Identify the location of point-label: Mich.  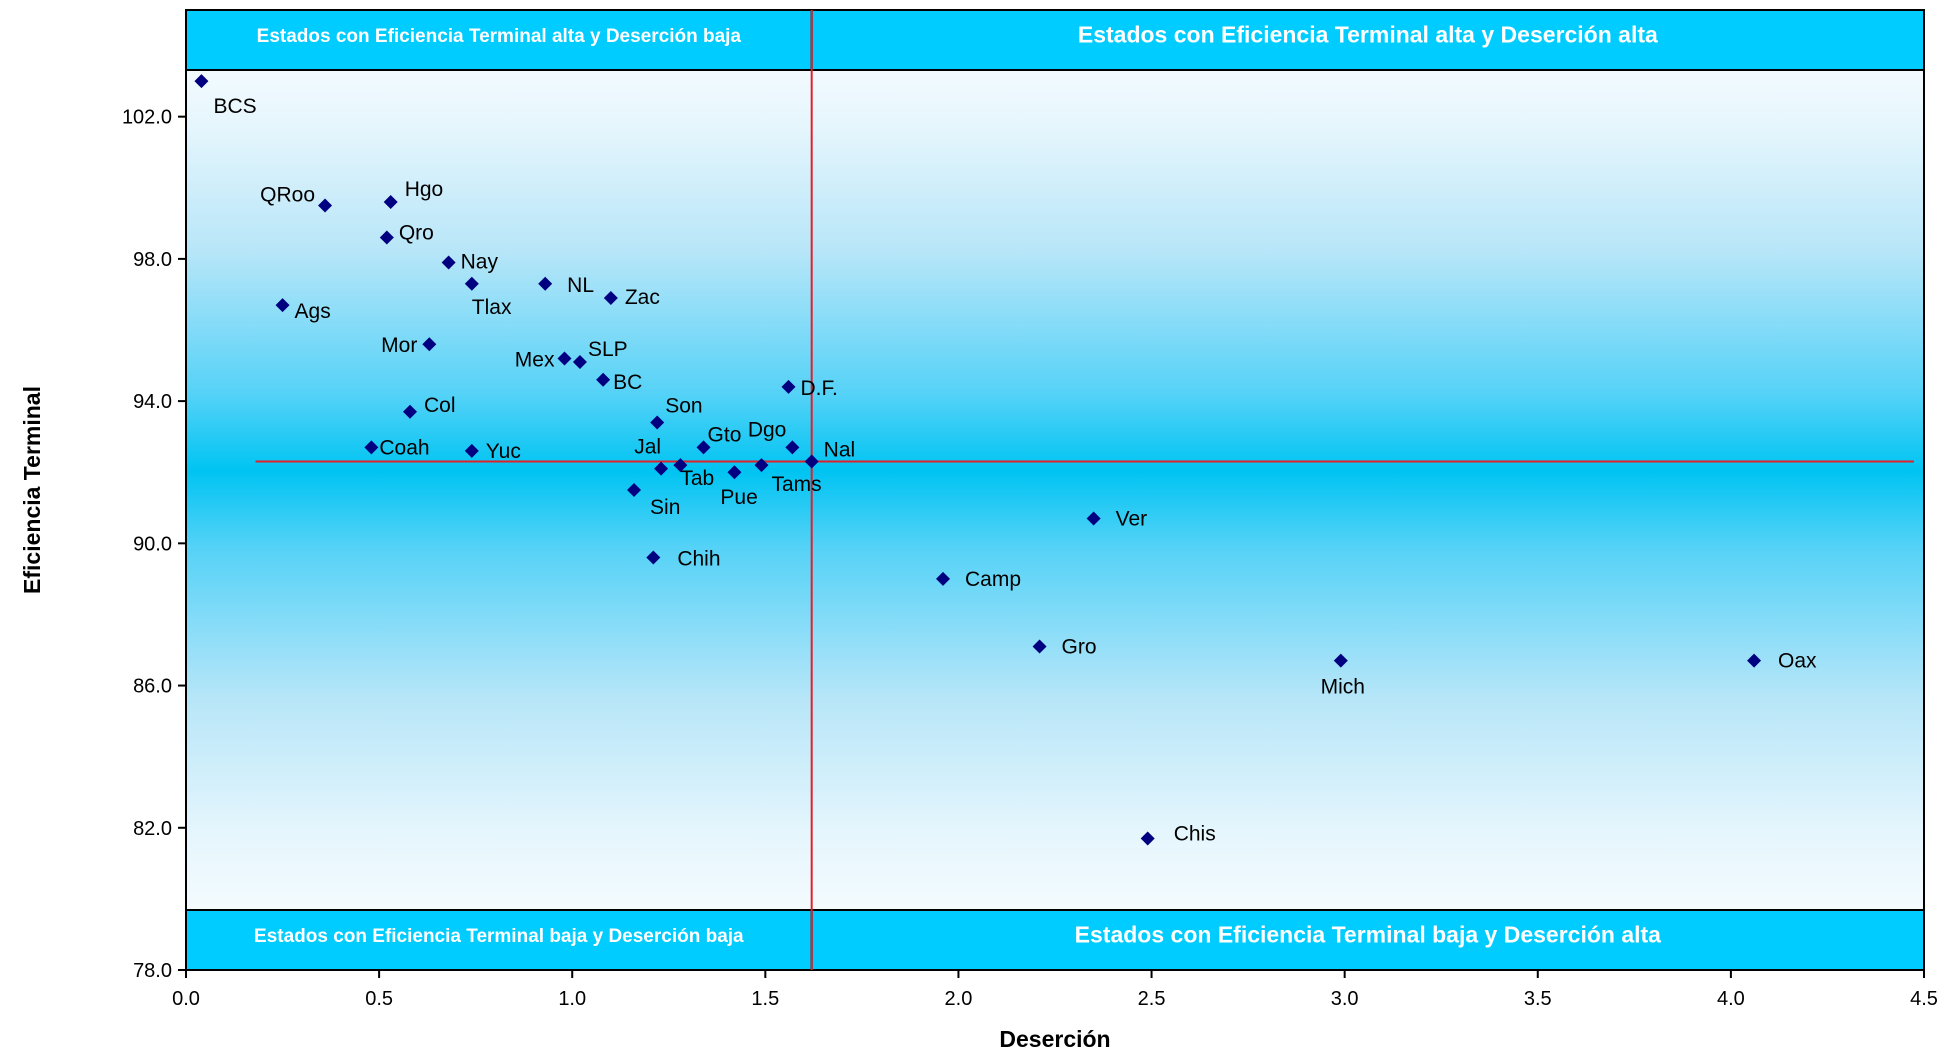
(1343, 687).